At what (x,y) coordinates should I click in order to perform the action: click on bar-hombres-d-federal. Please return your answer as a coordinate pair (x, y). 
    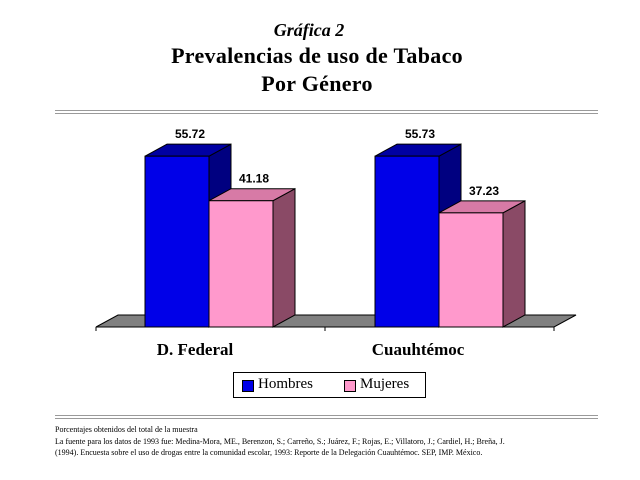
    Looking at the image, I should click on (177, 241).